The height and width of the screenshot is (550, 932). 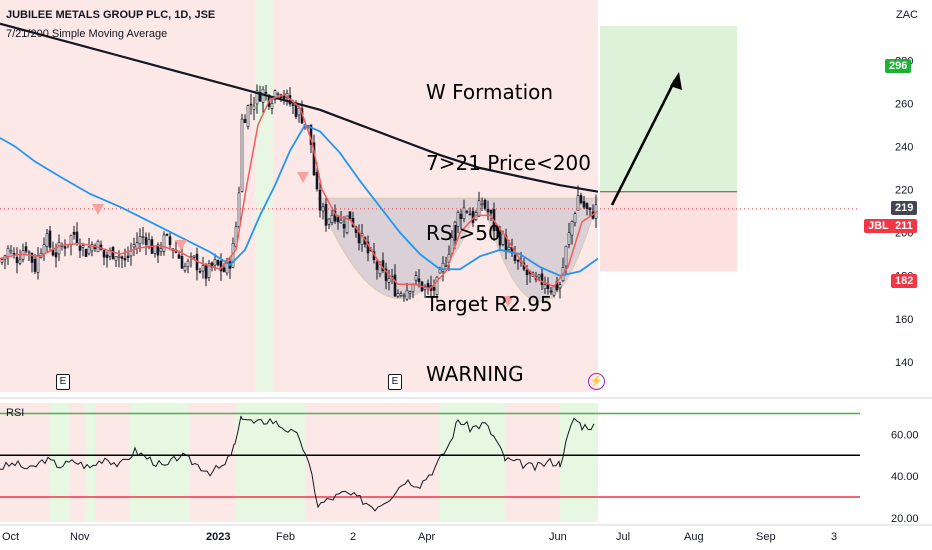 I want to click on target-price-badge: 296, so click(x=898, y=66).